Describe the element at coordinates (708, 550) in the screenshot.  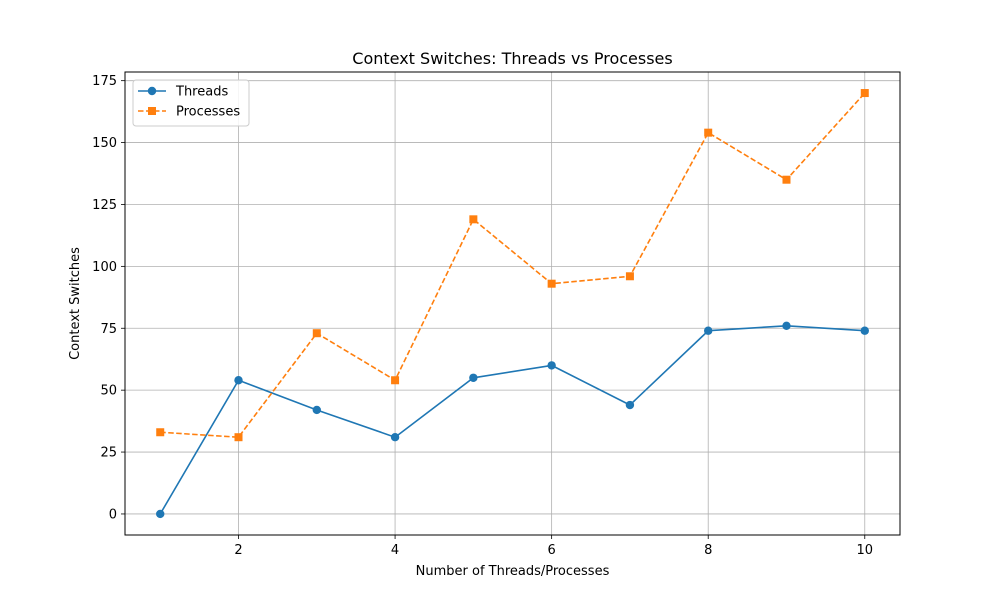
I see `x-tick-label: 8` at that location.